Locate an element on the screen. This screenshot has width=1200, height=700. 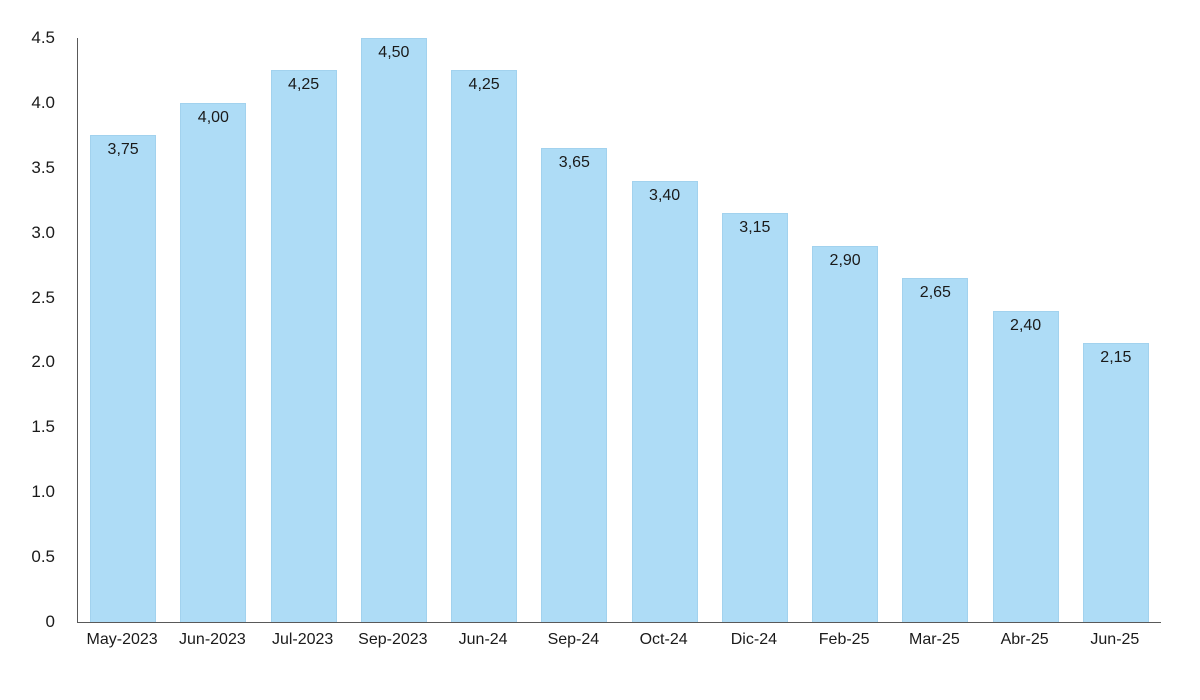
bar-value-label: 3,40 is located at coordinates (665, 195).